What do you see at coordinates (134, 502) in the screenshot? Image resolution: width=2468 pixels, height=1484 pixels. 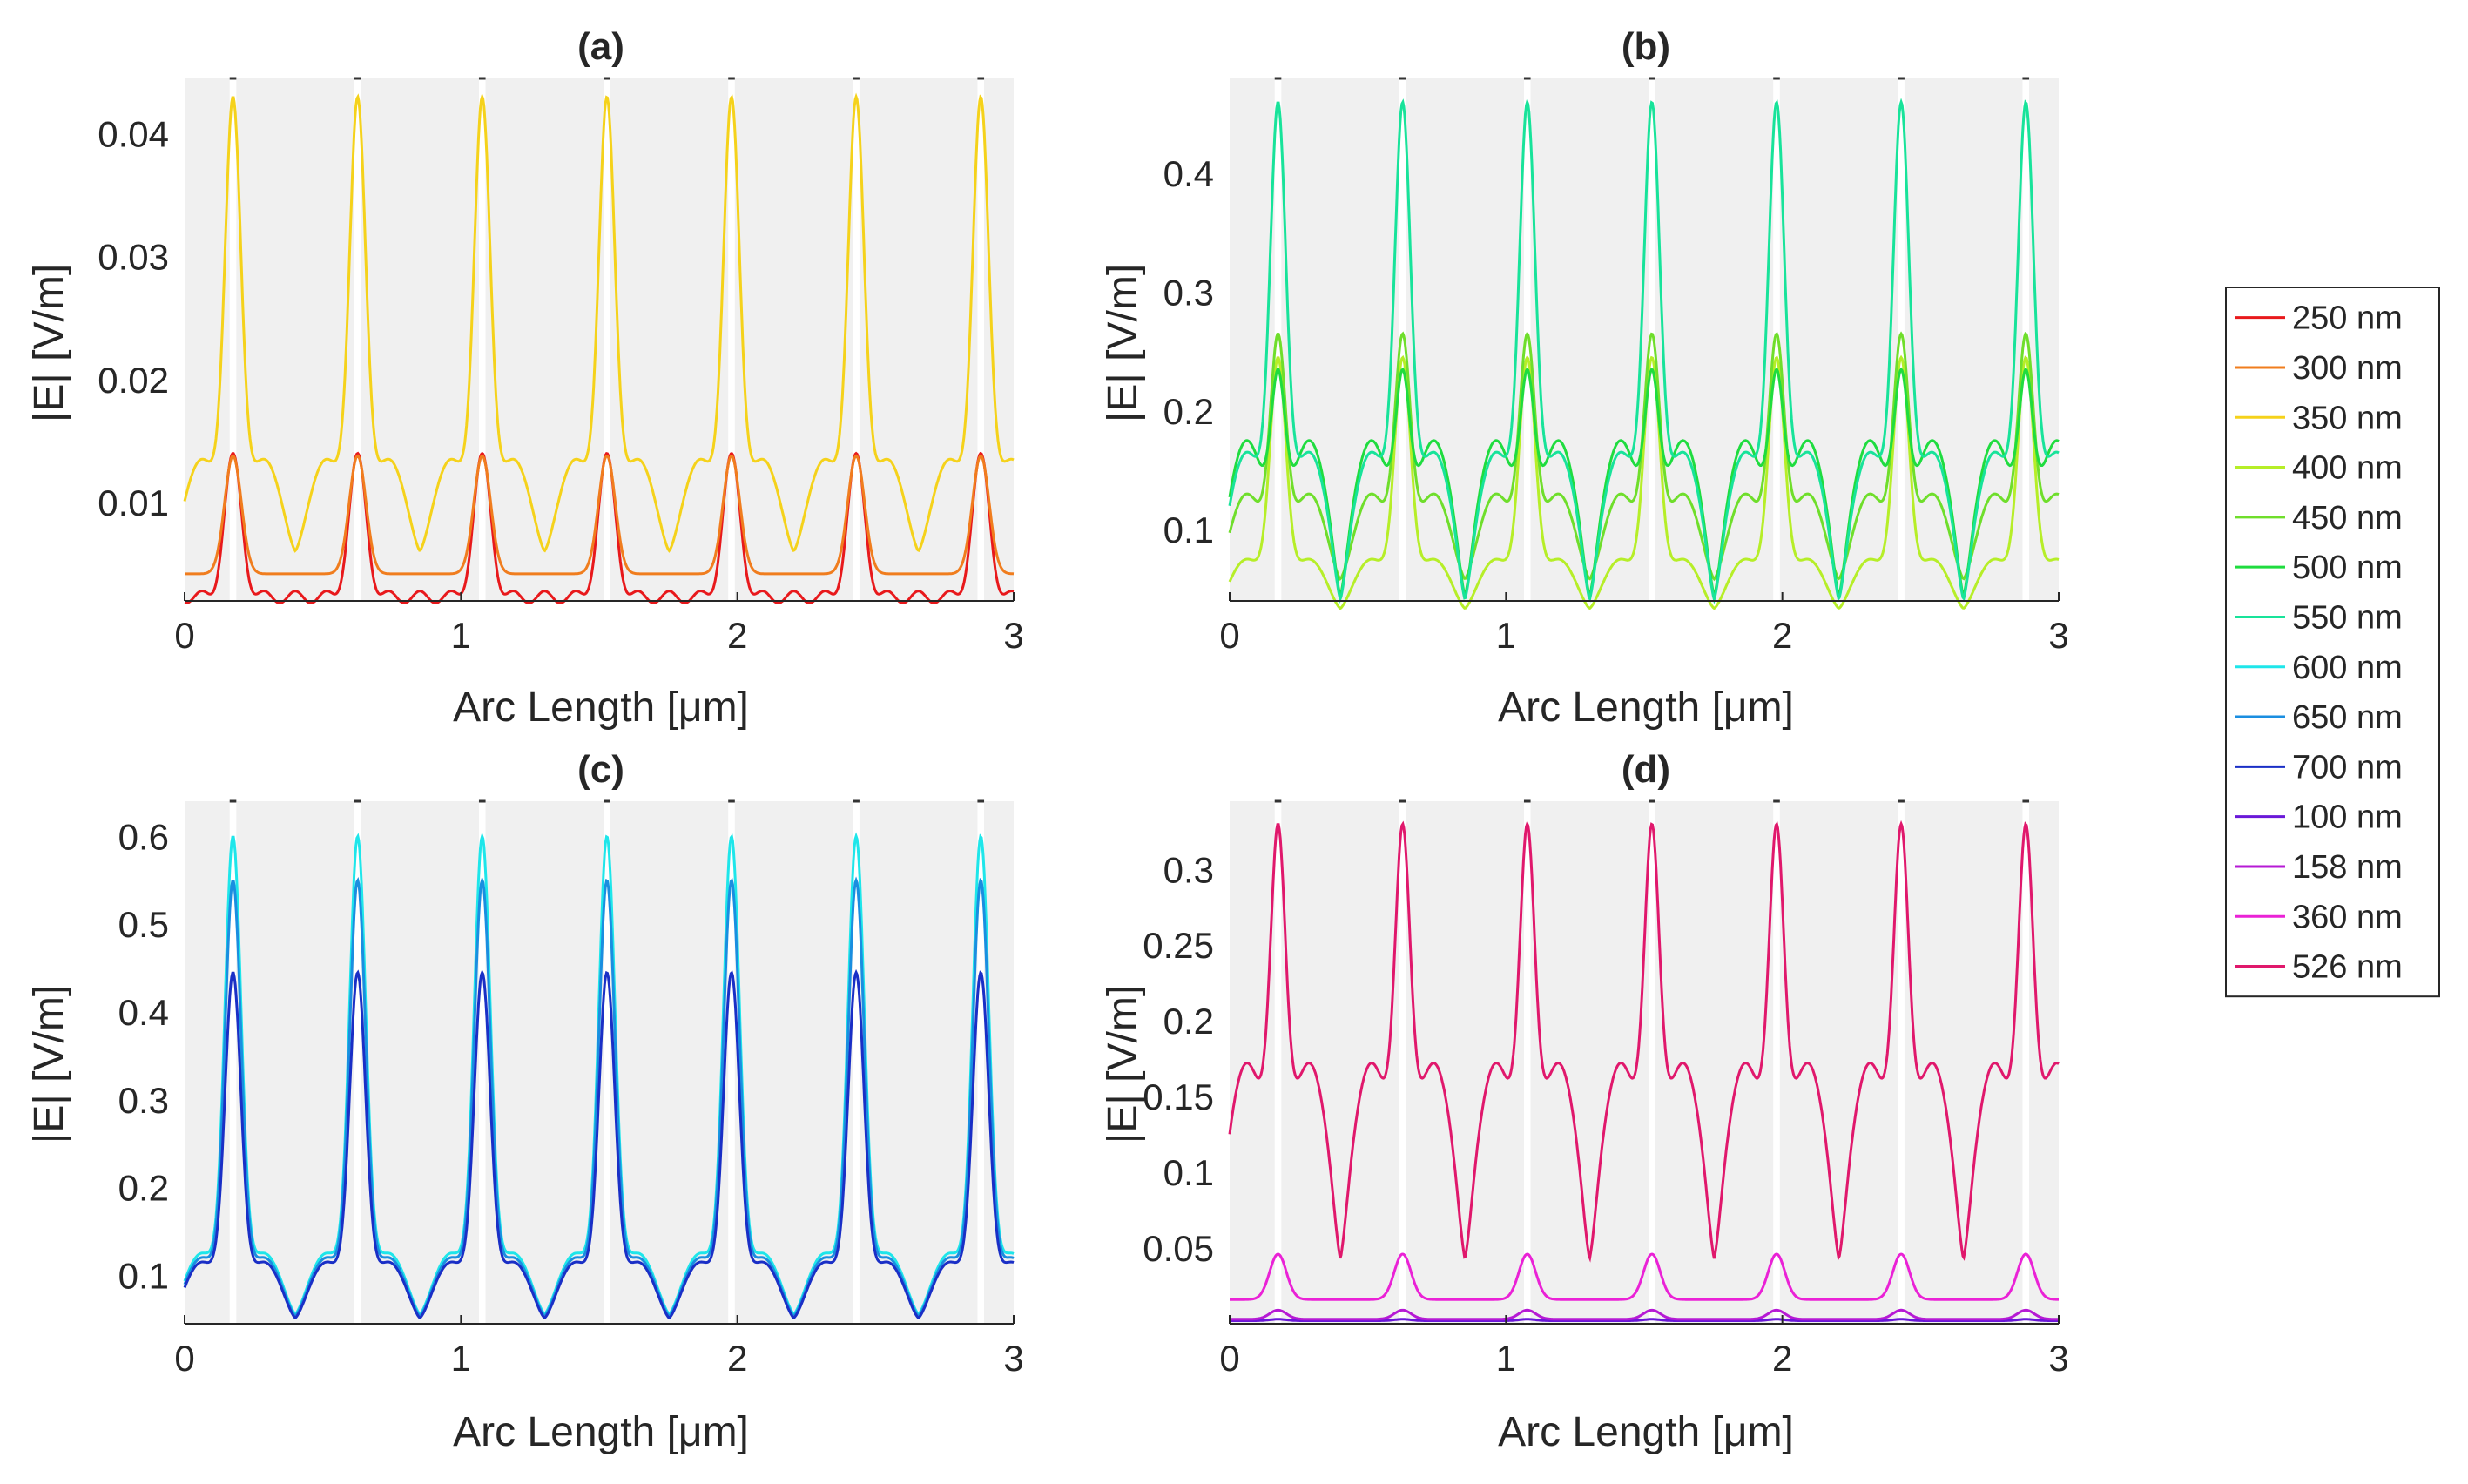 I see `y-tick-label: 0.01` at bounding box center [134, 502].